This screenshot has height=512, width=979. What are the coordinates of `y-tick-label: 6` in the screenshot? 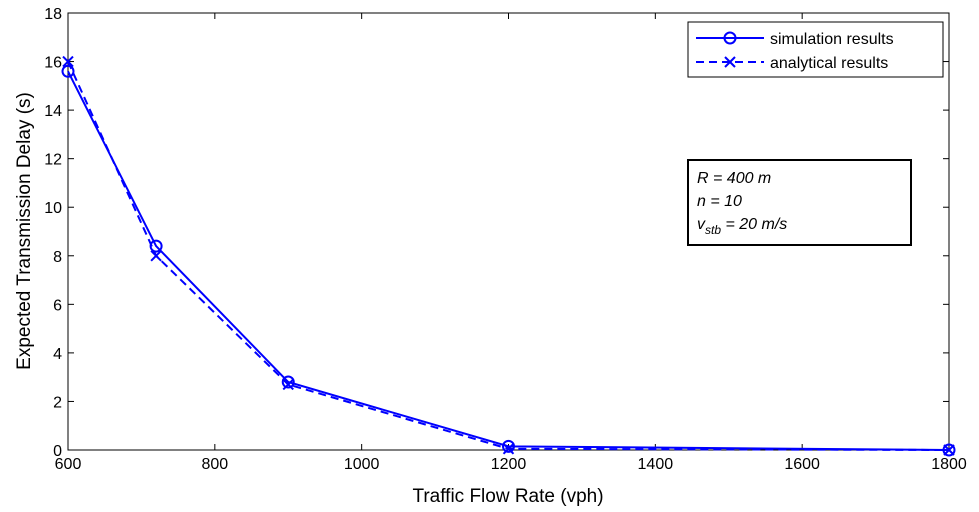 It's located at (57, 305).